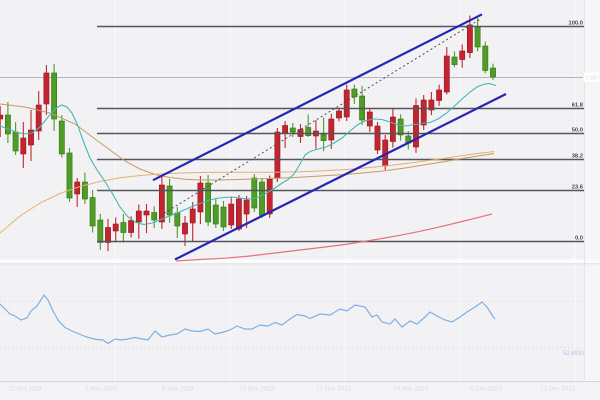  I want to click on svg-text: 38.2, so click(577, 157).